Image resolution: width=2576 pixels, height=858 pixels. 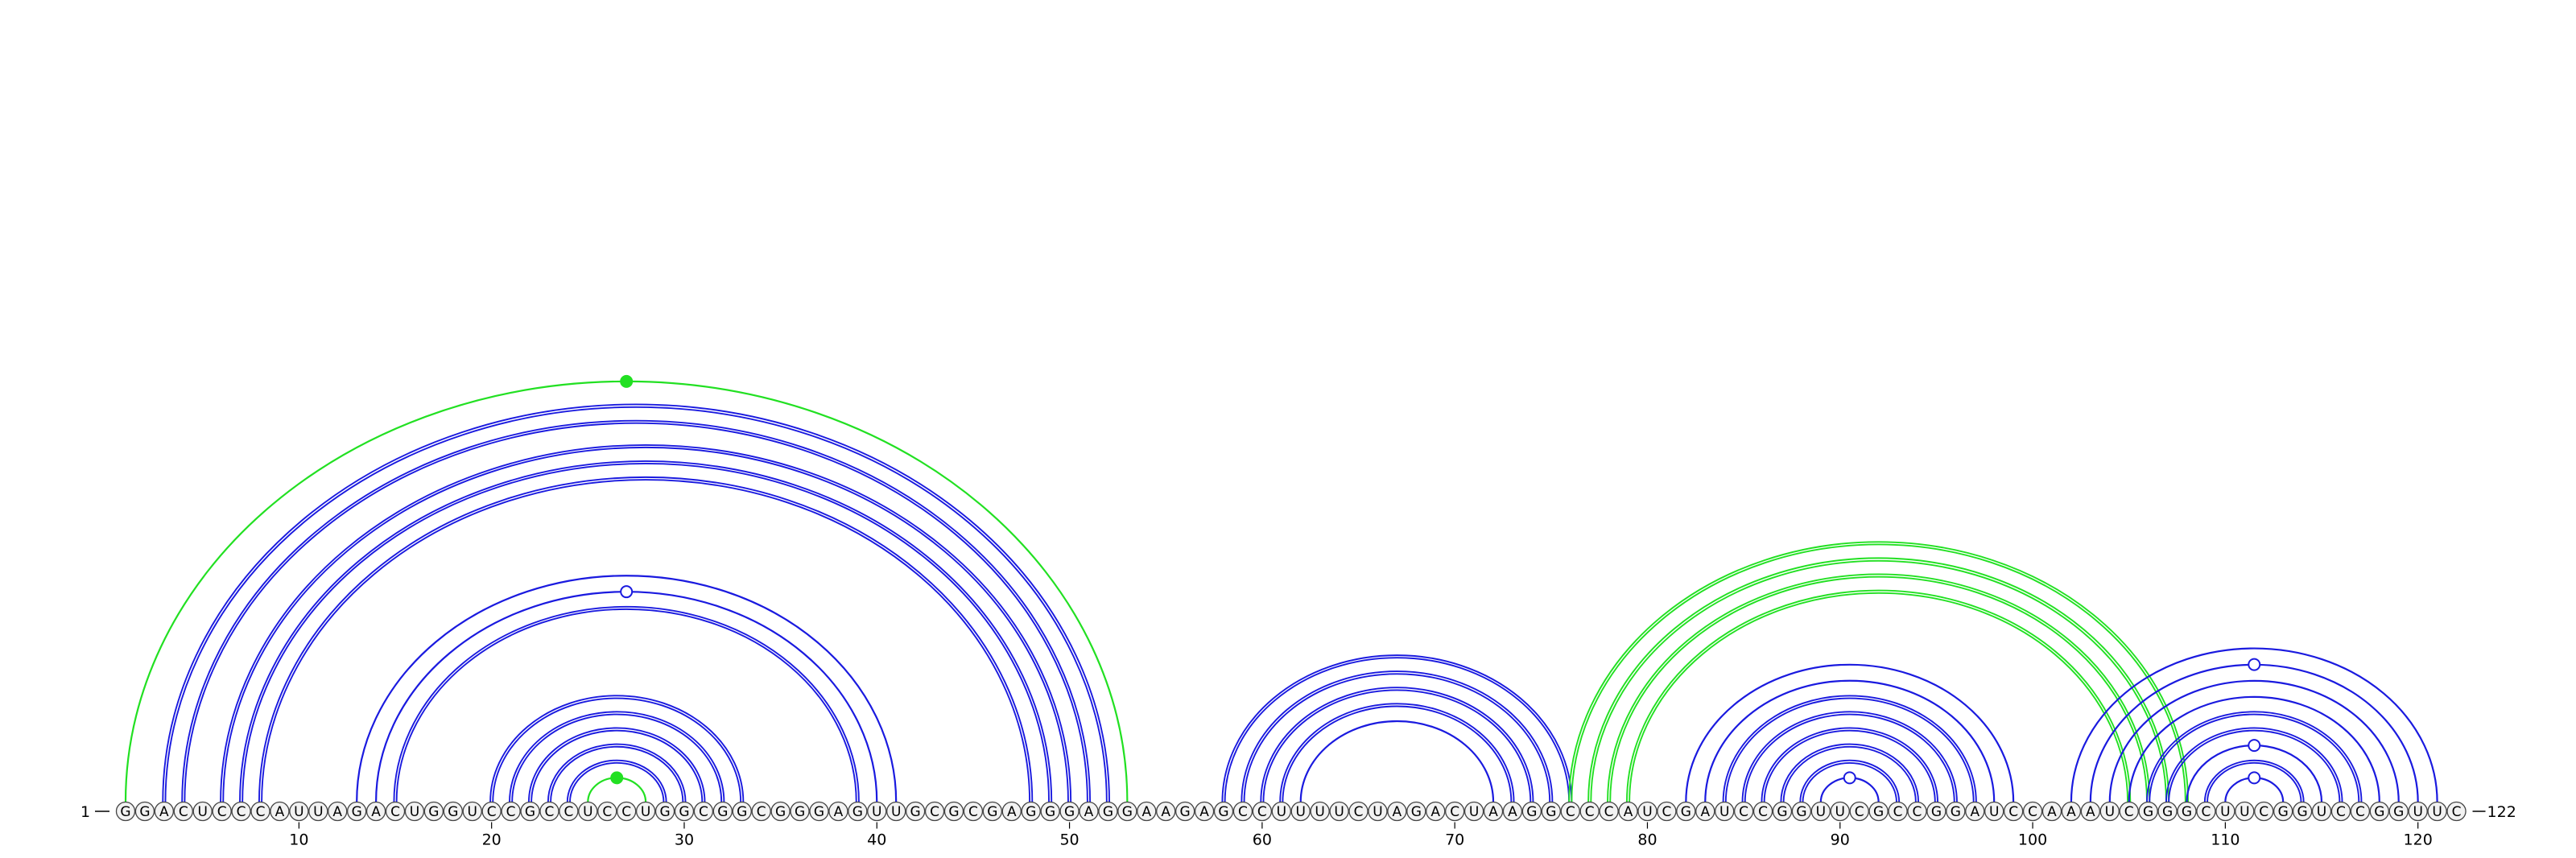 What do you see at coordinates (876, 840) in the screenshot?
I see `tick-label: 40` at bounding box center [876, 840].